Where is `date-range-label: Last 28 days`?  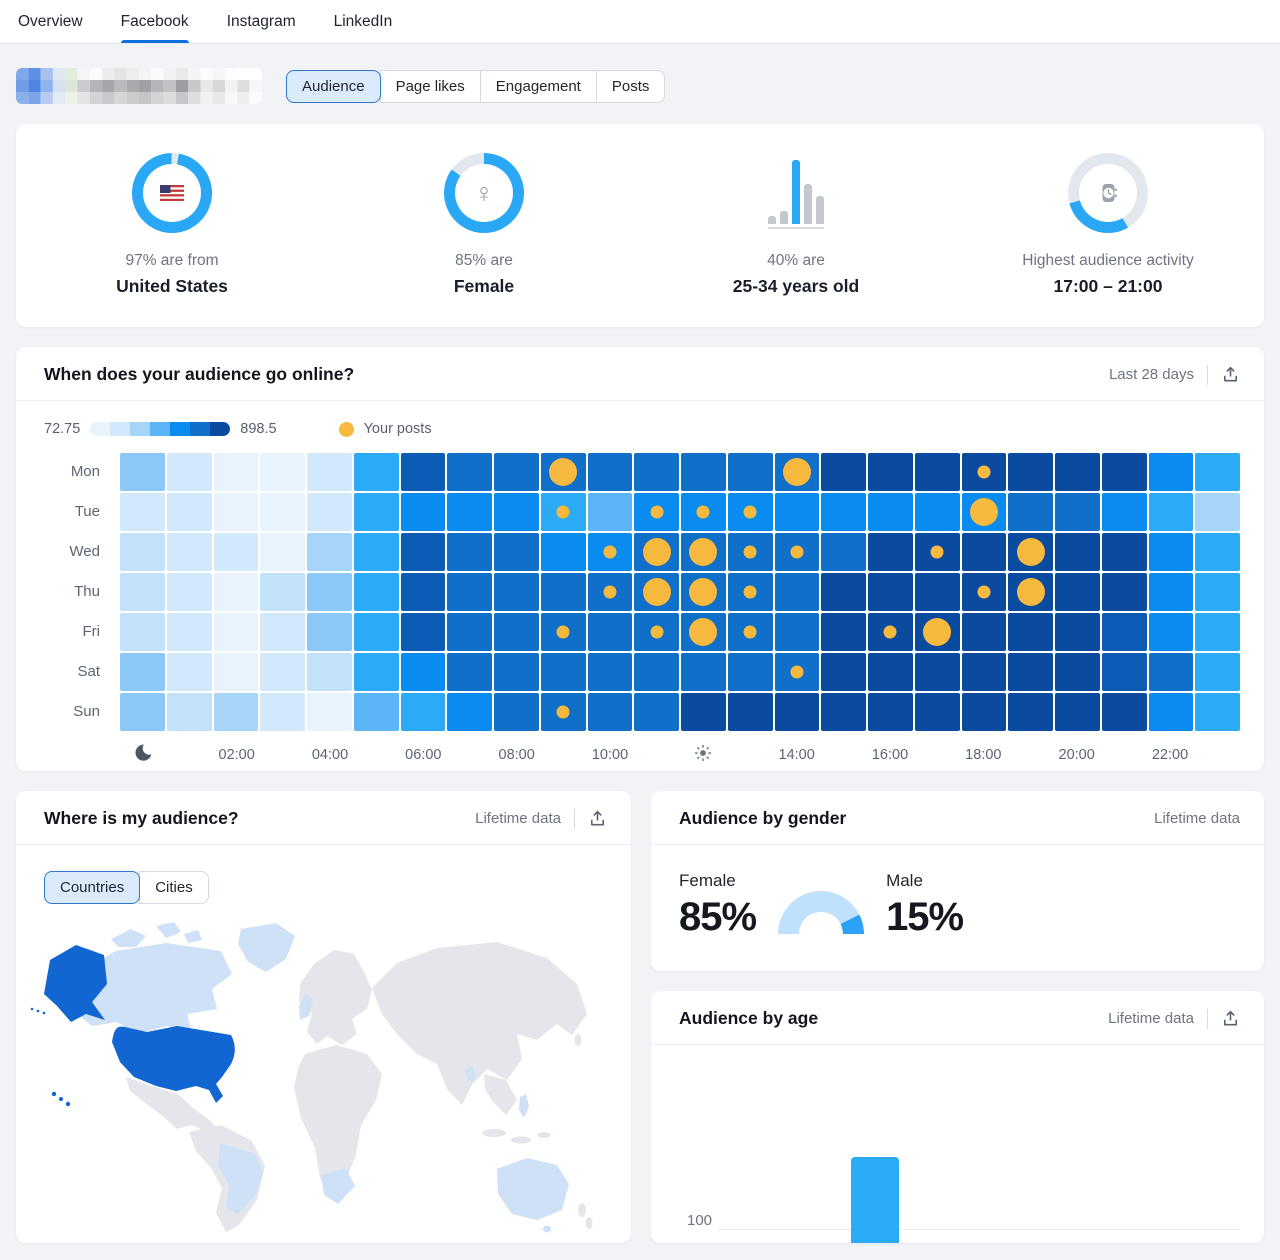
date-range-label: Last 28 days is located at coordinates (1151, 374).